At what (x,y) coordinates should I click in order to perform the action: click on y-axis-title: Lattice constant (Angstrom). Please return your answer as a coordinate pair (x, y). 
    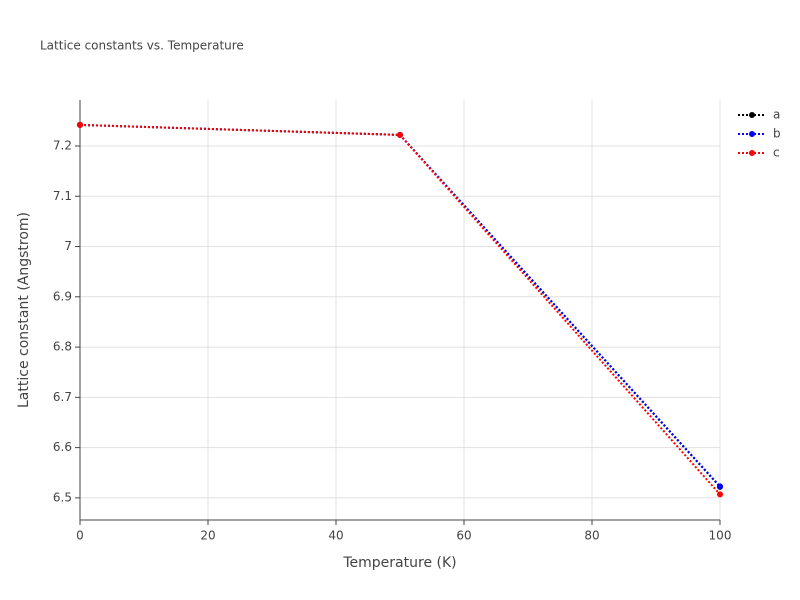
    Looking at the image, I should click on (24, 310).